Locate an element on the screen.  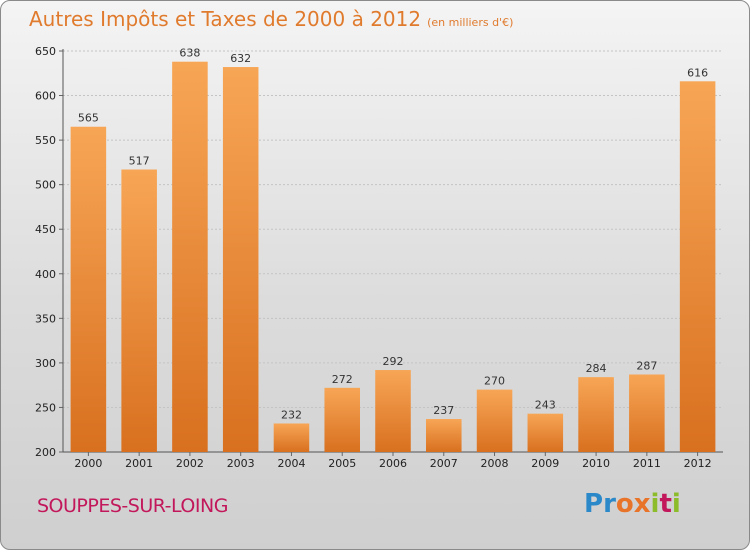
data-label: 272 is located at coordinates (342, 379).